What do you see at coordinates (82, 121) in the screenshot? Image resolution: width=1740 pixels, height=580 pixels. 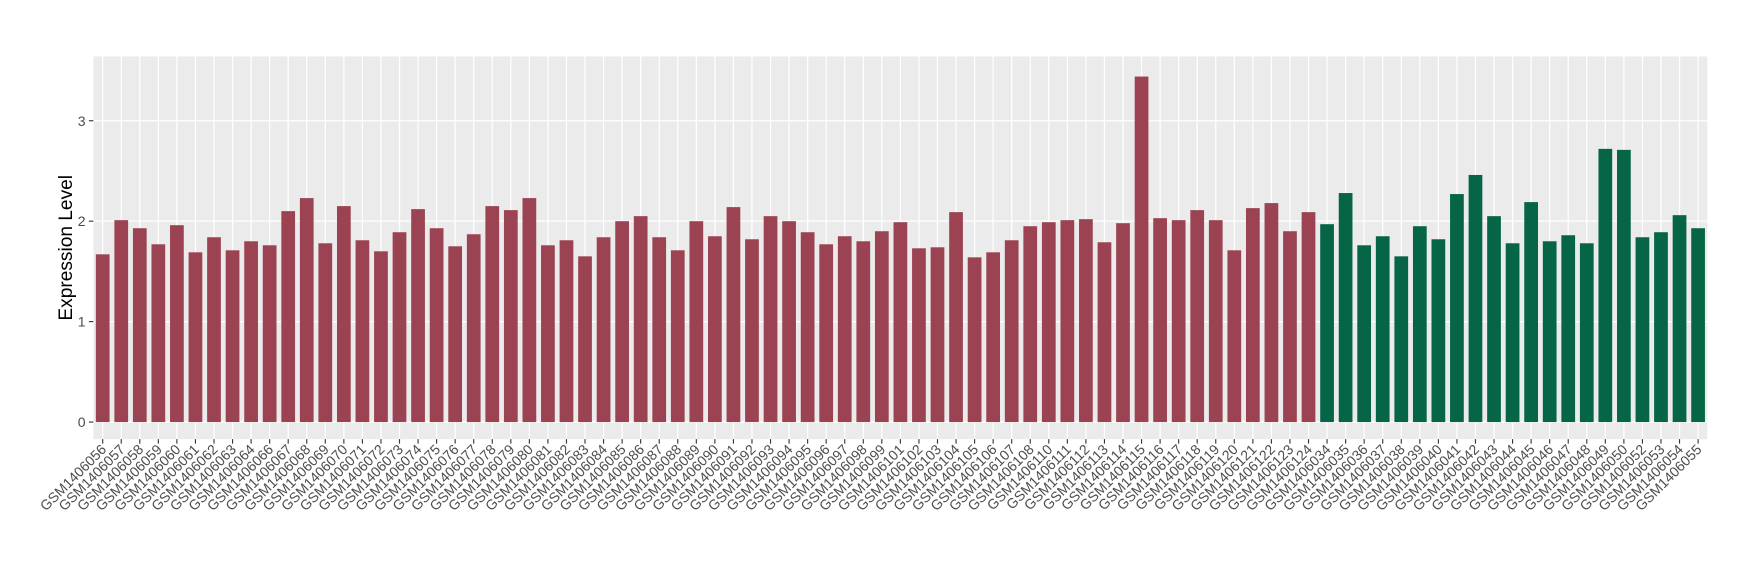 I see `y-tick-label: 3` at bounding box center [82, 121].